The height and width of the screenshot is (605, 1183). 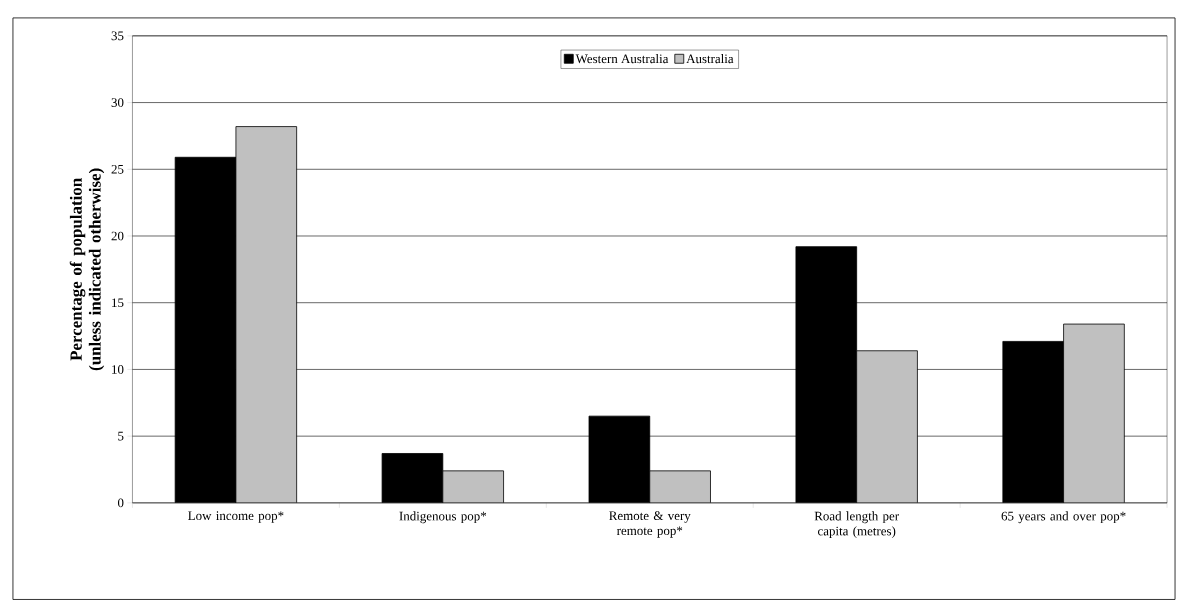 What do you see at coordinates (710, 58) in the screenshot?
I see `legend-label: Australia` at bounding box center [710, 58].